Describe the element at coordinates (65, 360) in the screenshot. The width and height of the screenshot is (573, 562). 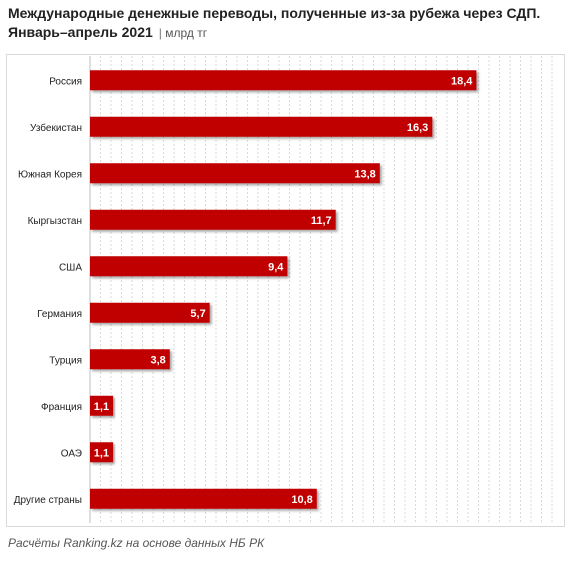
I see `category-label: Турция` at that location.